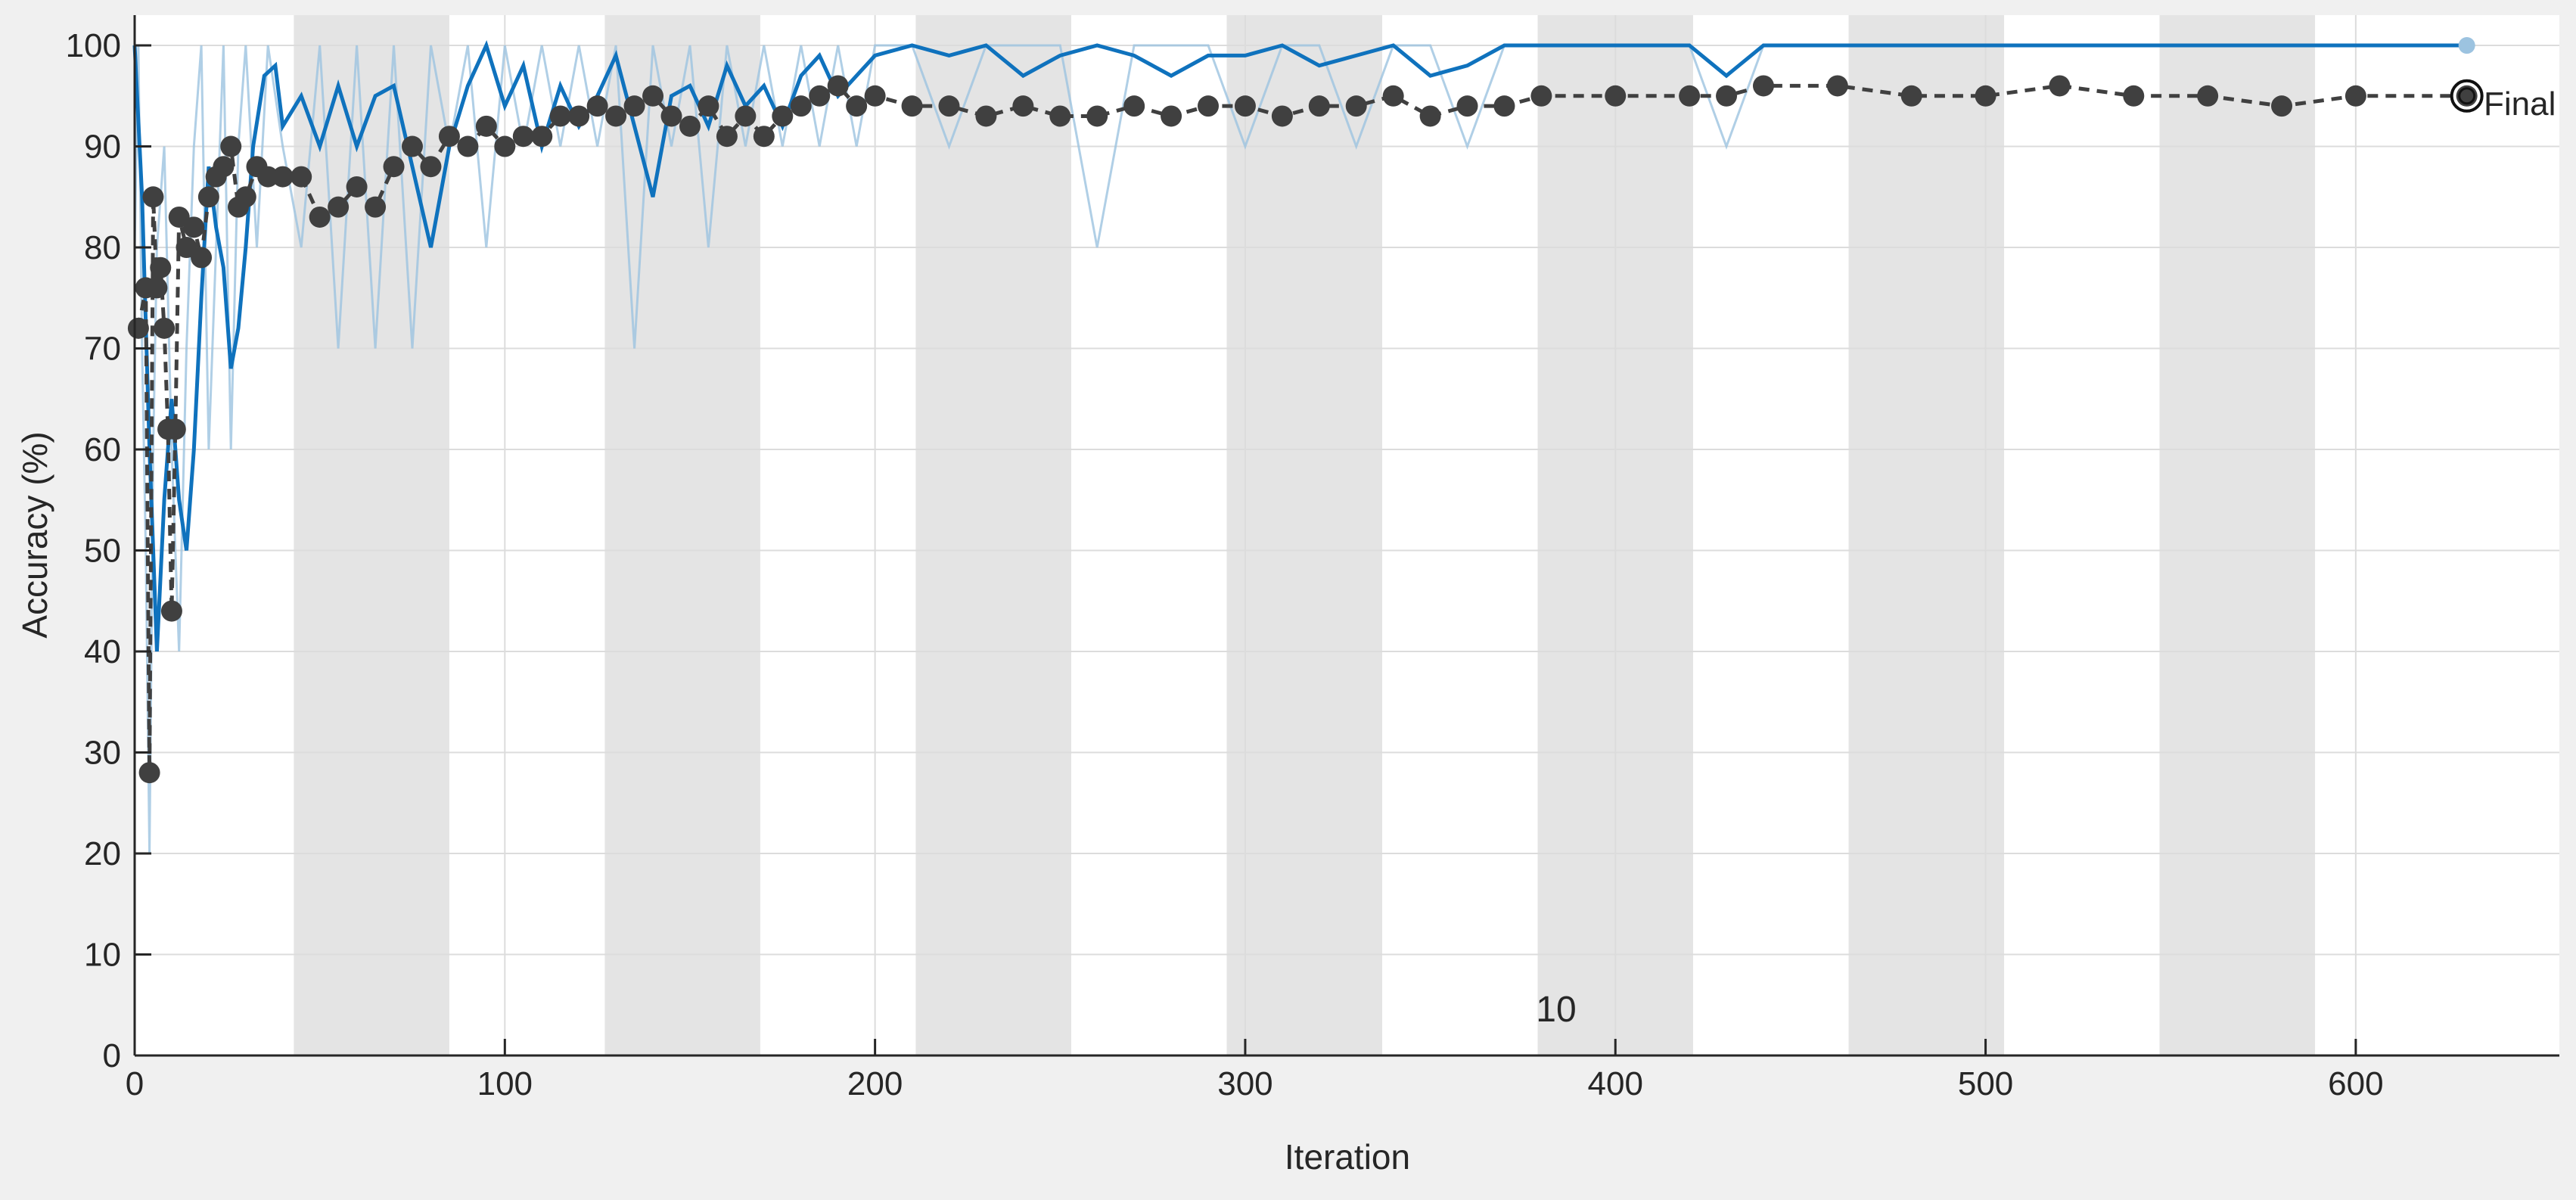 This screenshot has height=1200, width=2576. Describe the element at coordinates (93, 46) in the screenshot. I see `y-tick-label: 100` at that location.